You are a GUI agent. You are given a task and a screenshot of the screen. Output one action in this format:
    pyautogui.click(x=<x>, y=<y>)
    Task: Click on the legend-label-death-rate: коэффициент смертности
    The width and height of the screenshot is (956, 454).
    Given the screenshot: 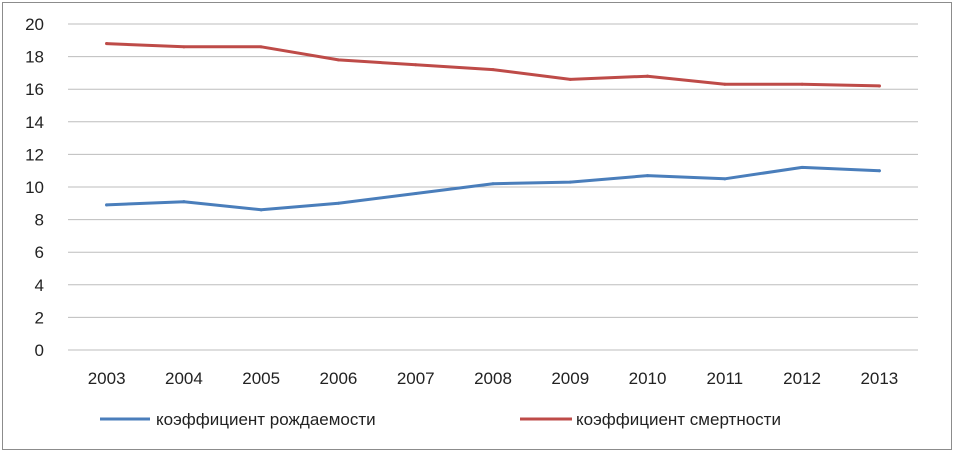 What is the action you would take?
    pyautogui.click(x=678, y=419)
    